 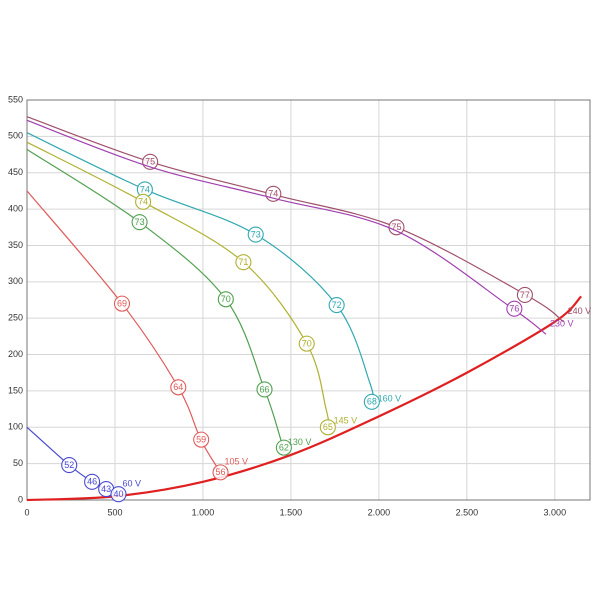 I want to click on x-tick-label: 2.000, so click(x=379, y=512).